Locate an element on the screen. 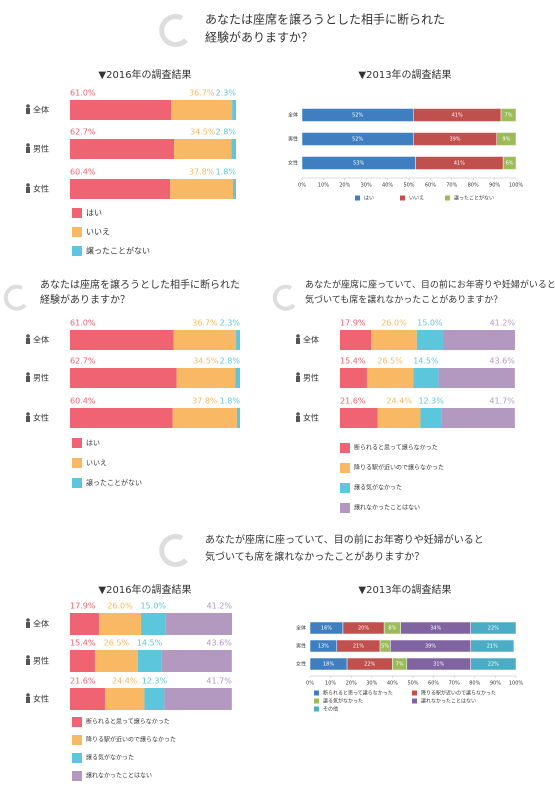 The image size is (555, 800). x-tick-label: 50% is located at coordinates (408, 186).